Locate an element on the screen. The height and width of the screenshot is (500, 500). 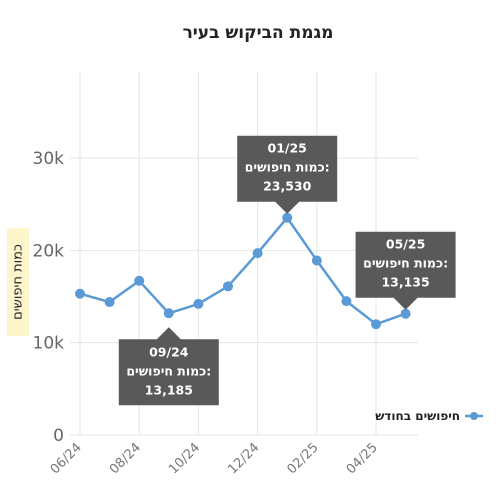
legend: חיפושים בחודש is located at coordinates (429, 416).